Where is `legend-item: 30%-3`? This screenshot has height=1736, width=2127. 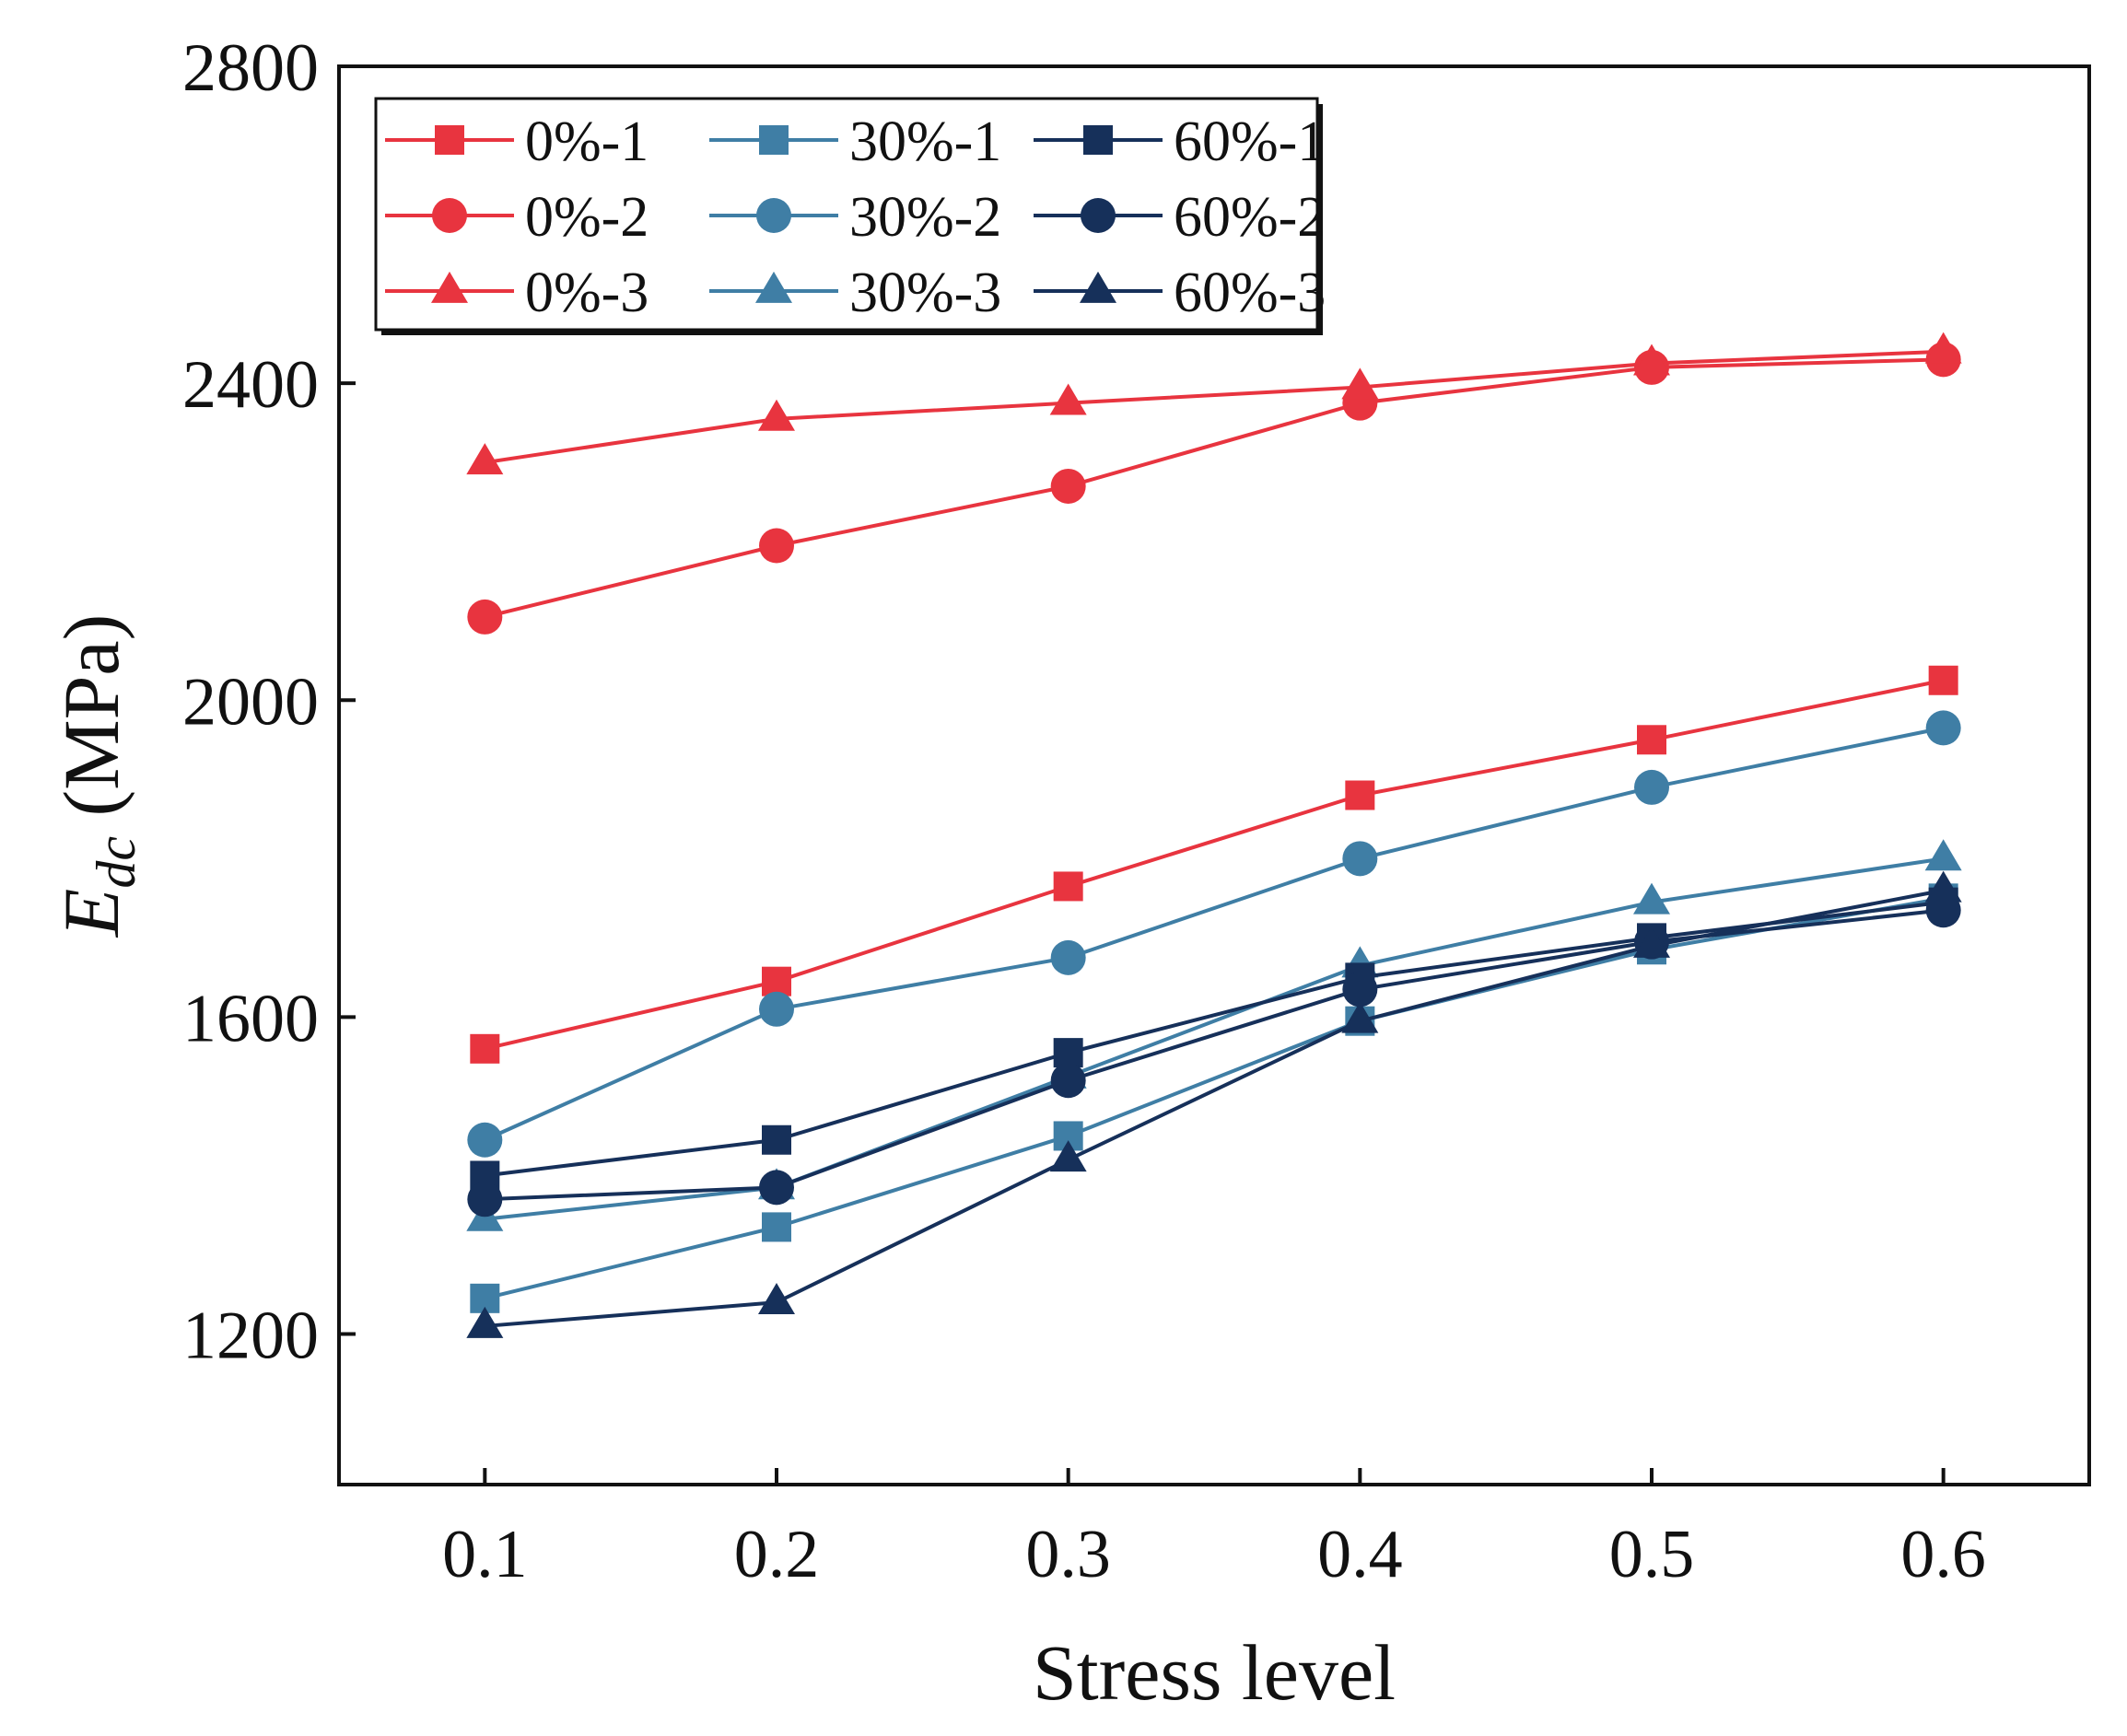
legend-item: 30%-3 is located at coordinates (855, 293).